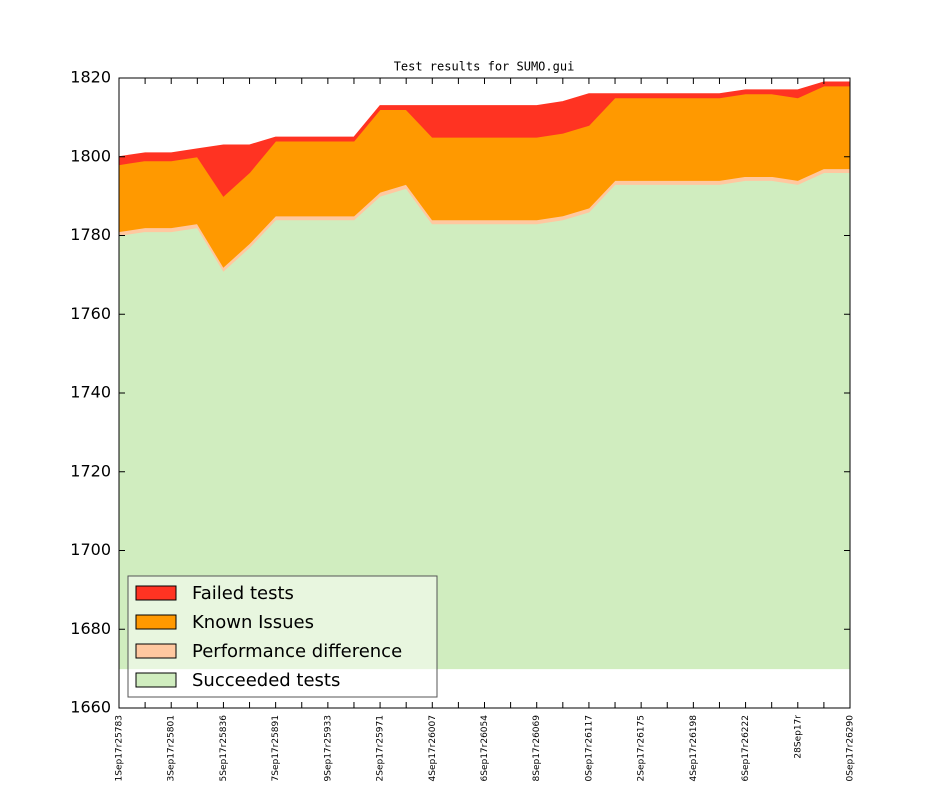 The image size is (944, 787). What do you see at coordinates (589, 748) in the screenshot?
I see `x-tick-label: 0Sep17r26117` at bounding box center [589, 748].